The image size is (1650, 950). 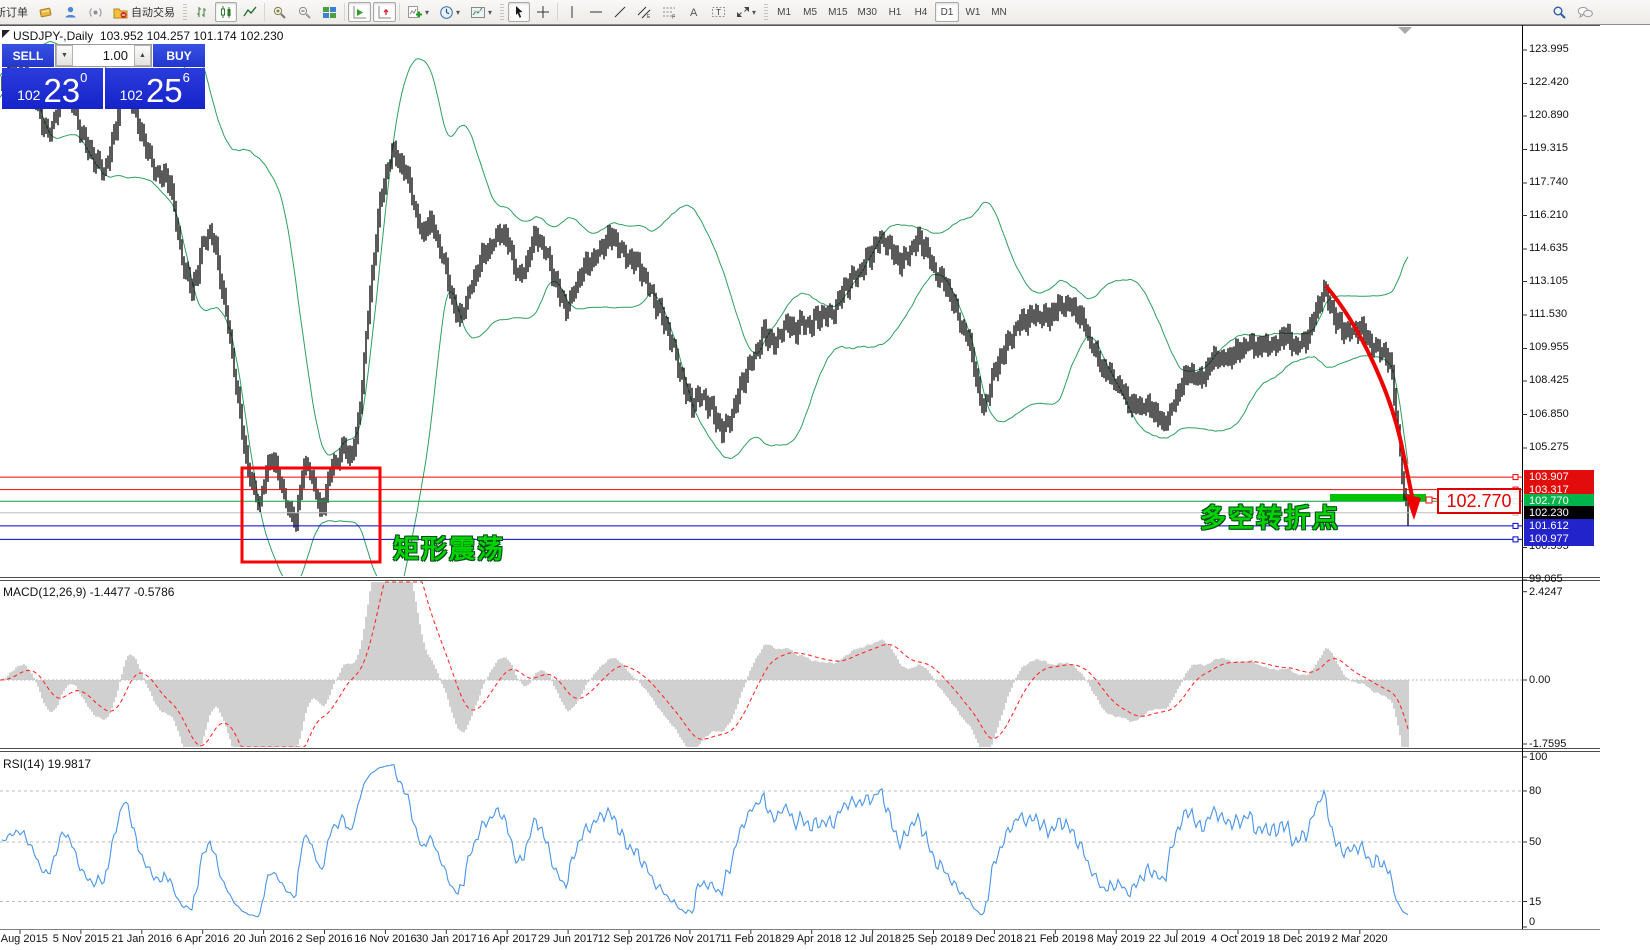 What do you see at coordinates (304, 12) in the screenshot?
I see `zoom-out-icon` at bounding box center [304, 12].